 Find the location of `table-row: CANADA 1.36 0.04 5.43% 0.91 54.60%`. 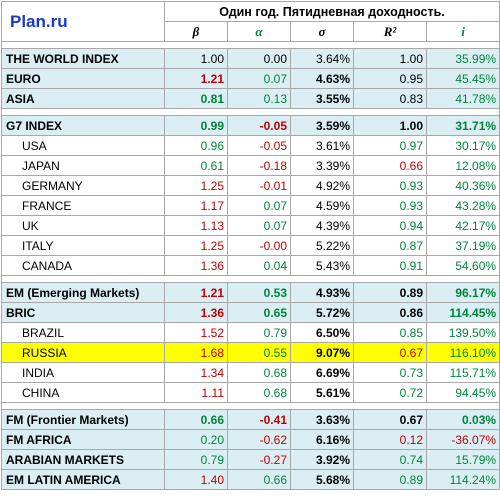

table-row: CANADA 1.36 0.04 5.43% 0.91 54.60% is located at coordinates (250, 265).